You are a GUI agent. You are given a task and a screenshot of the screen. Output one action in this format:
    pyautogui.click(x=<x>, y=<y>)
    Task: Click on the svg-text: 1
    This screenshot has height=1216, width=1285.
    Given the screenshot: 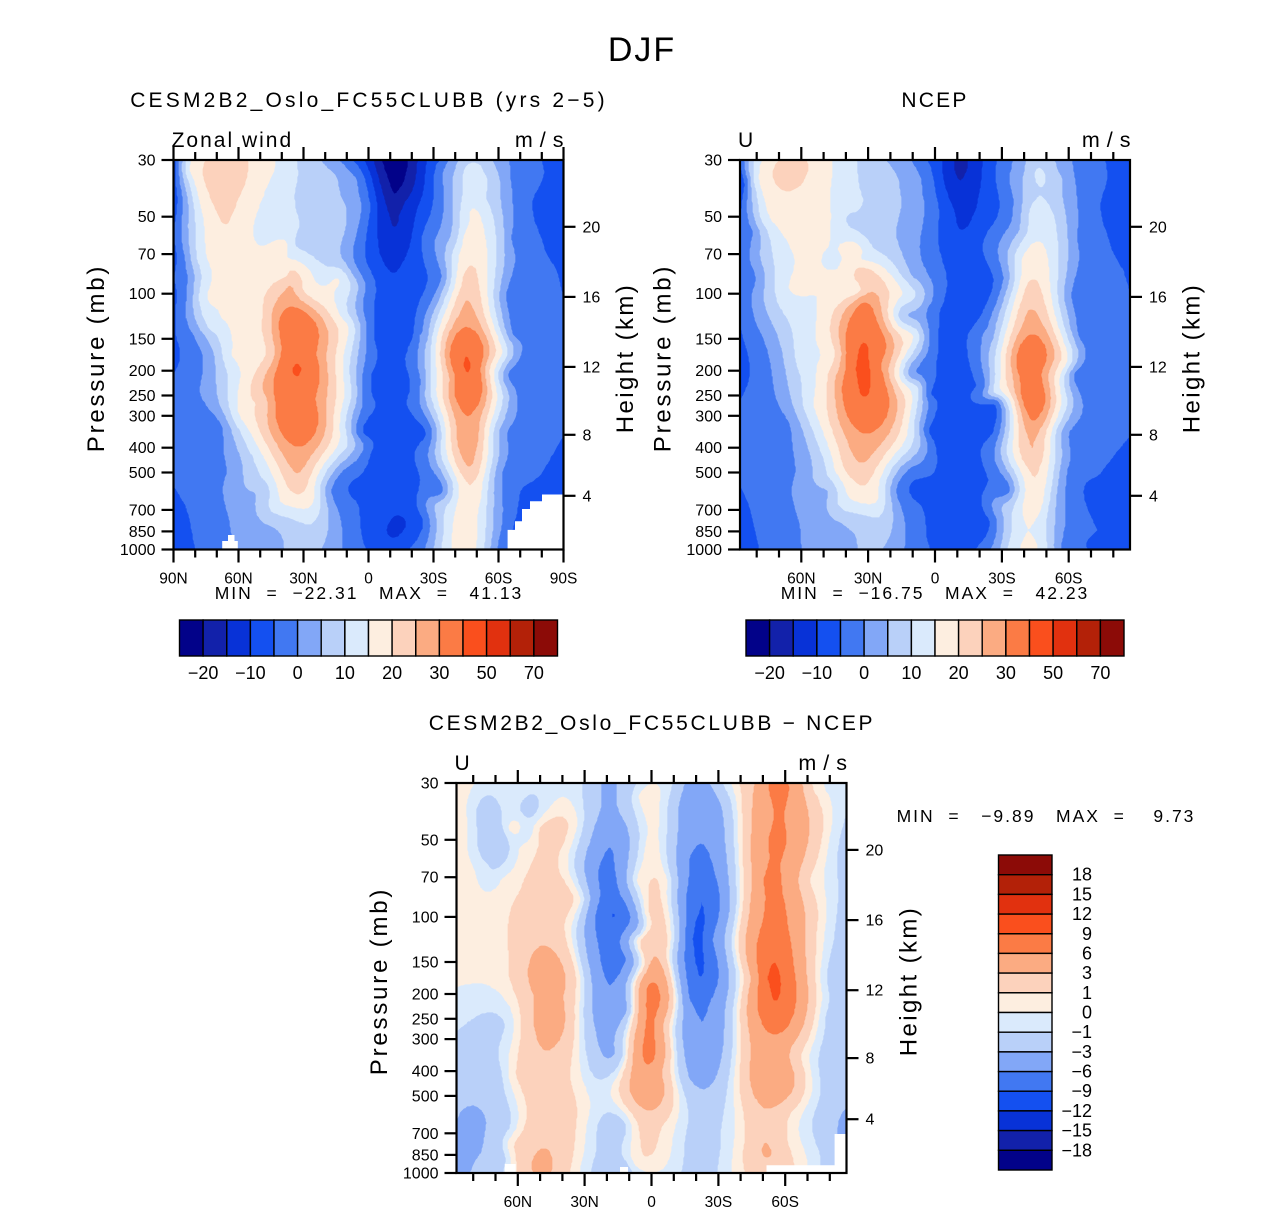 What is the action you would take?
    pyautogui.click(x=1087, y=993)
    